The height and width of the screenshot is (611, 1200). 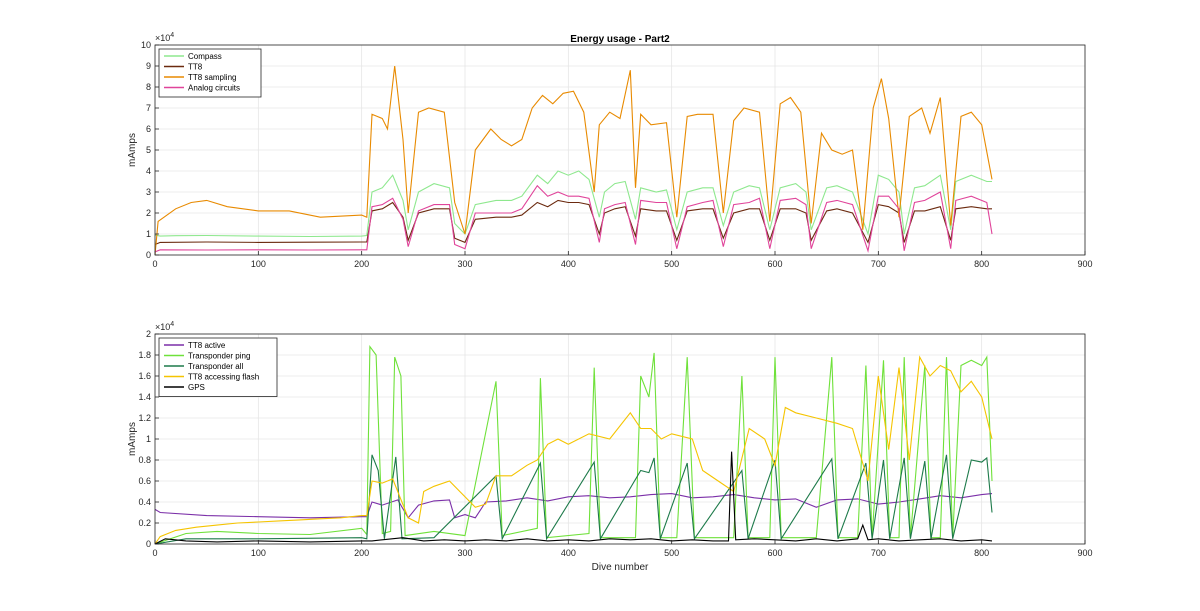 I want to click on series-line-analog-circuits, so click(x=574, y=218).